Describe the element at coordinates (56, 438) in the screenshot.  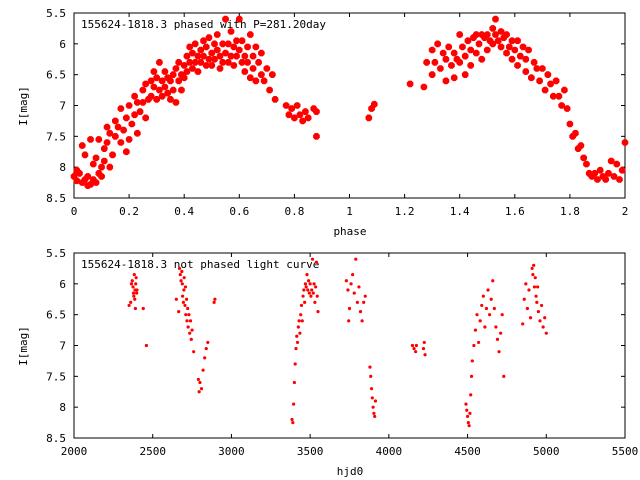
I see `y-tick-label: 8.5` at that location.